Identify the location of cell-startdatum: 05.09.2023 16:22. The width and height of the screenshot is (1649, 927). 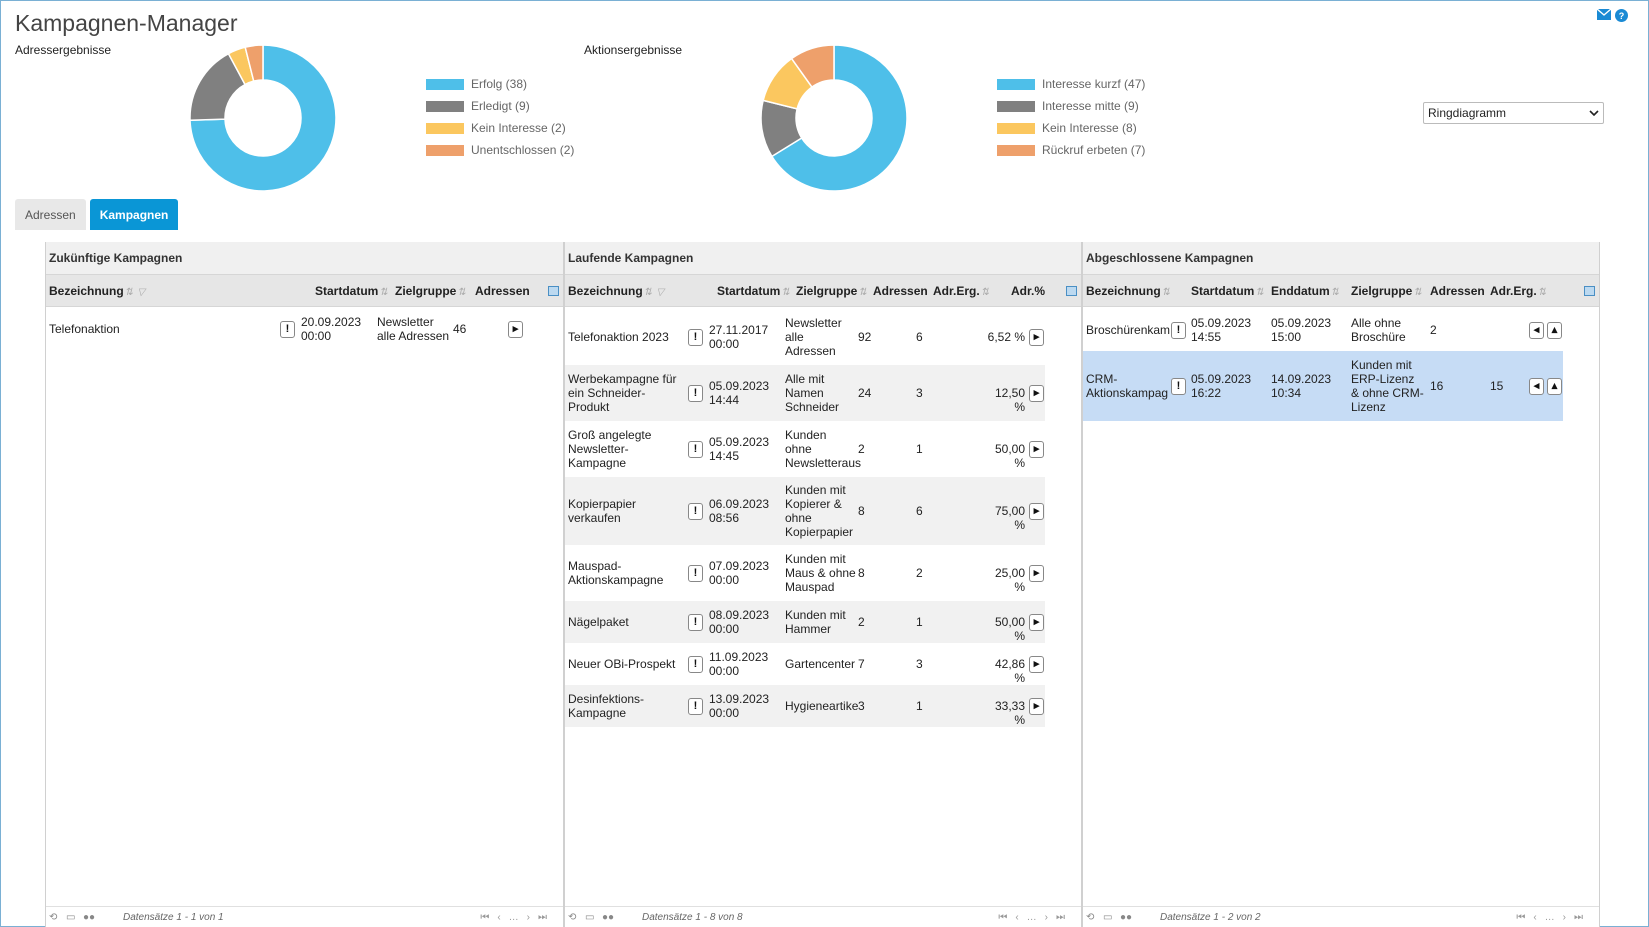
(1221, 386).